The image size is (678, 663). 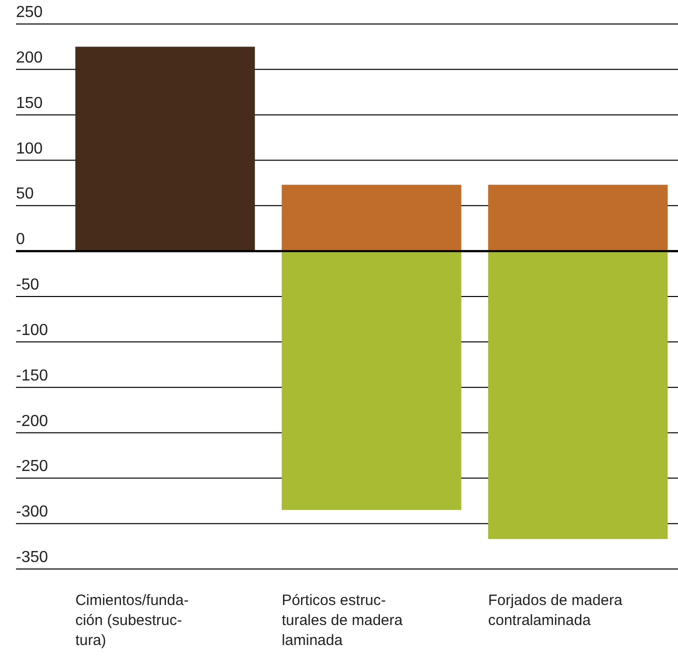 I want to click on y-tick-label: 200, so click(x=29, y=57).